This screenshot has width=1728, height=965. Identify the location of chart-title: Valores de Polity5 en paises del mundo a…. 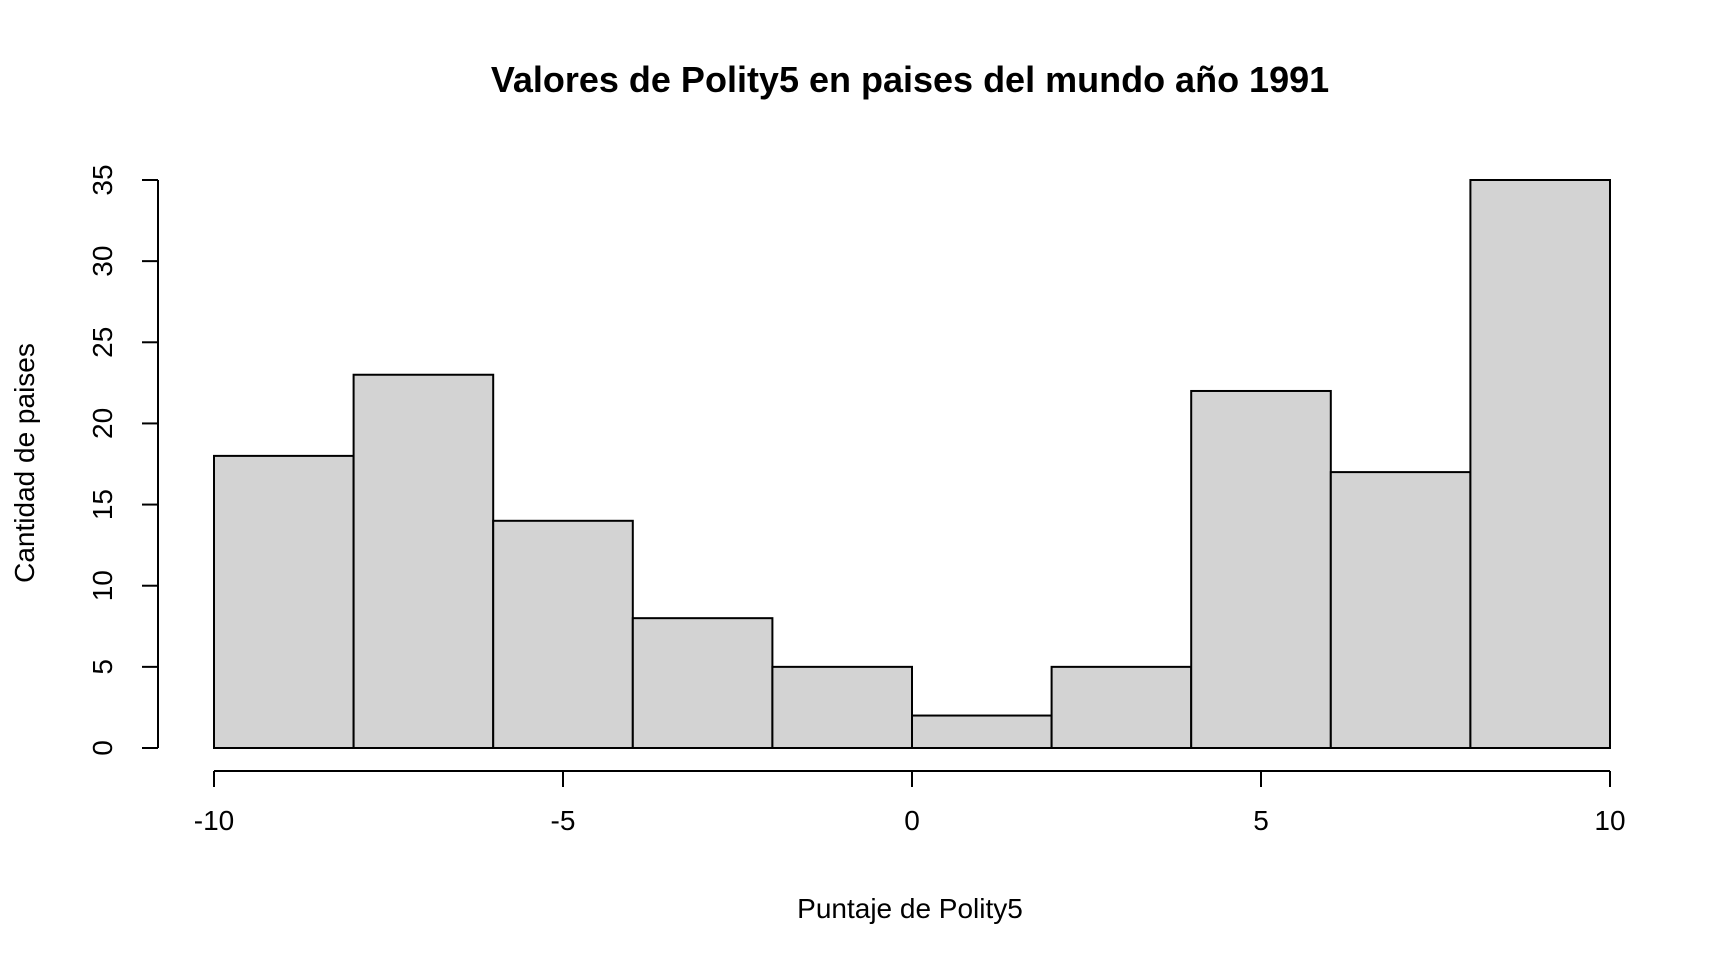
(910, 79).